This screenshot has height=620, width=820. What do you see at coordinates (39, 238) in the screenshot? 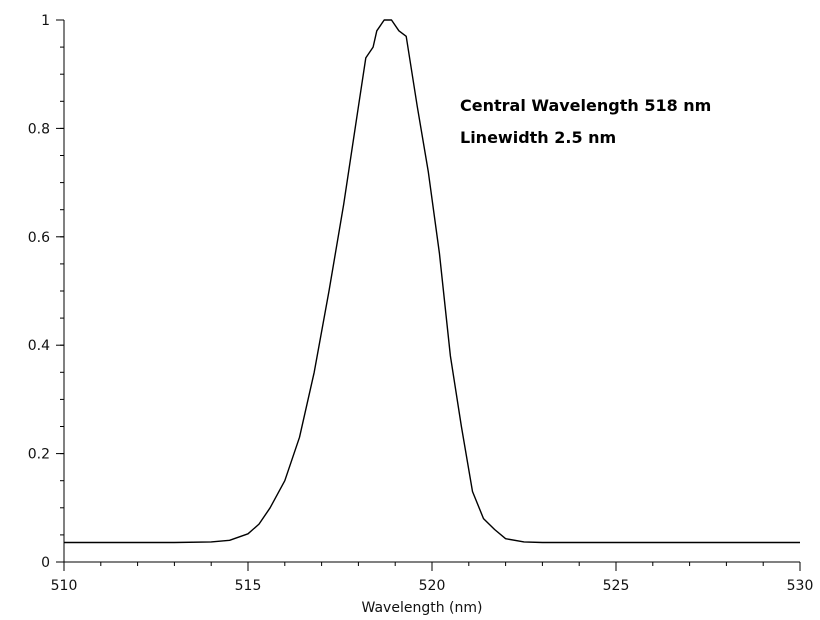
I see `y-tick-label: 0.6` at bounding box center [39, 238].